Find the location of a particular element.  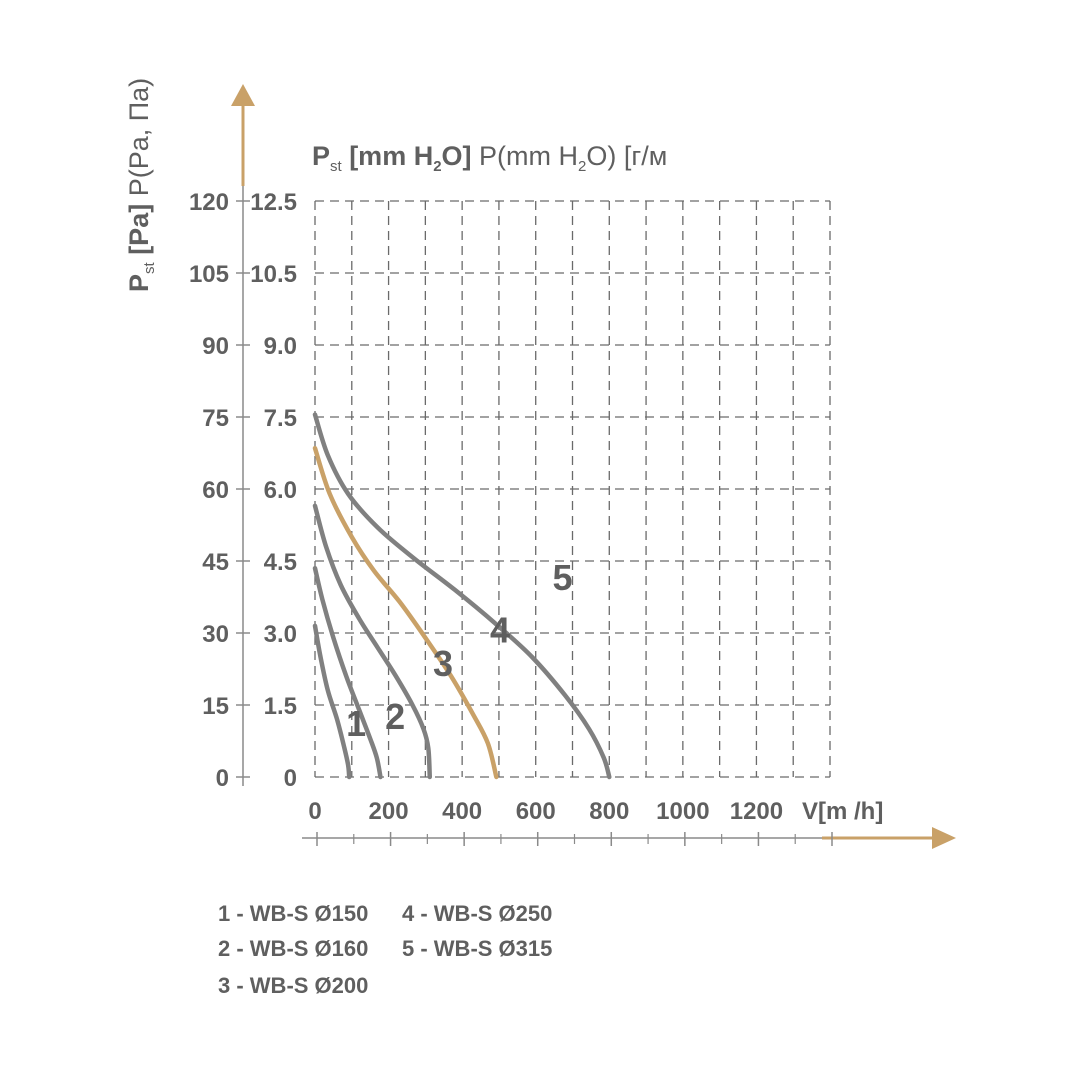

y2-title-sub: st is located at coordinates (336, 166).